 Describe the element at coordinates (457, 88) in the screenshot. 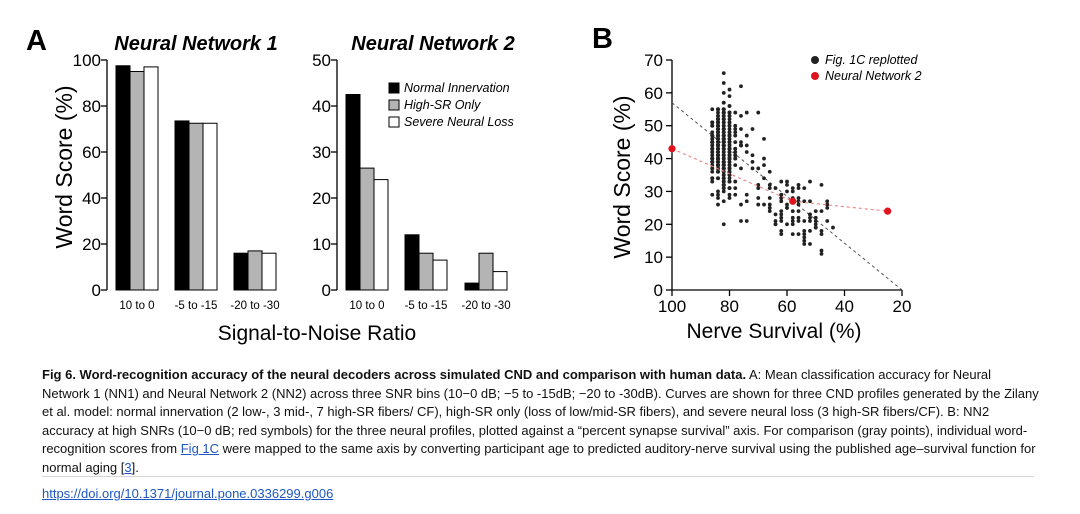

I see `legend-label-normal: Normal Innervation` at that location.